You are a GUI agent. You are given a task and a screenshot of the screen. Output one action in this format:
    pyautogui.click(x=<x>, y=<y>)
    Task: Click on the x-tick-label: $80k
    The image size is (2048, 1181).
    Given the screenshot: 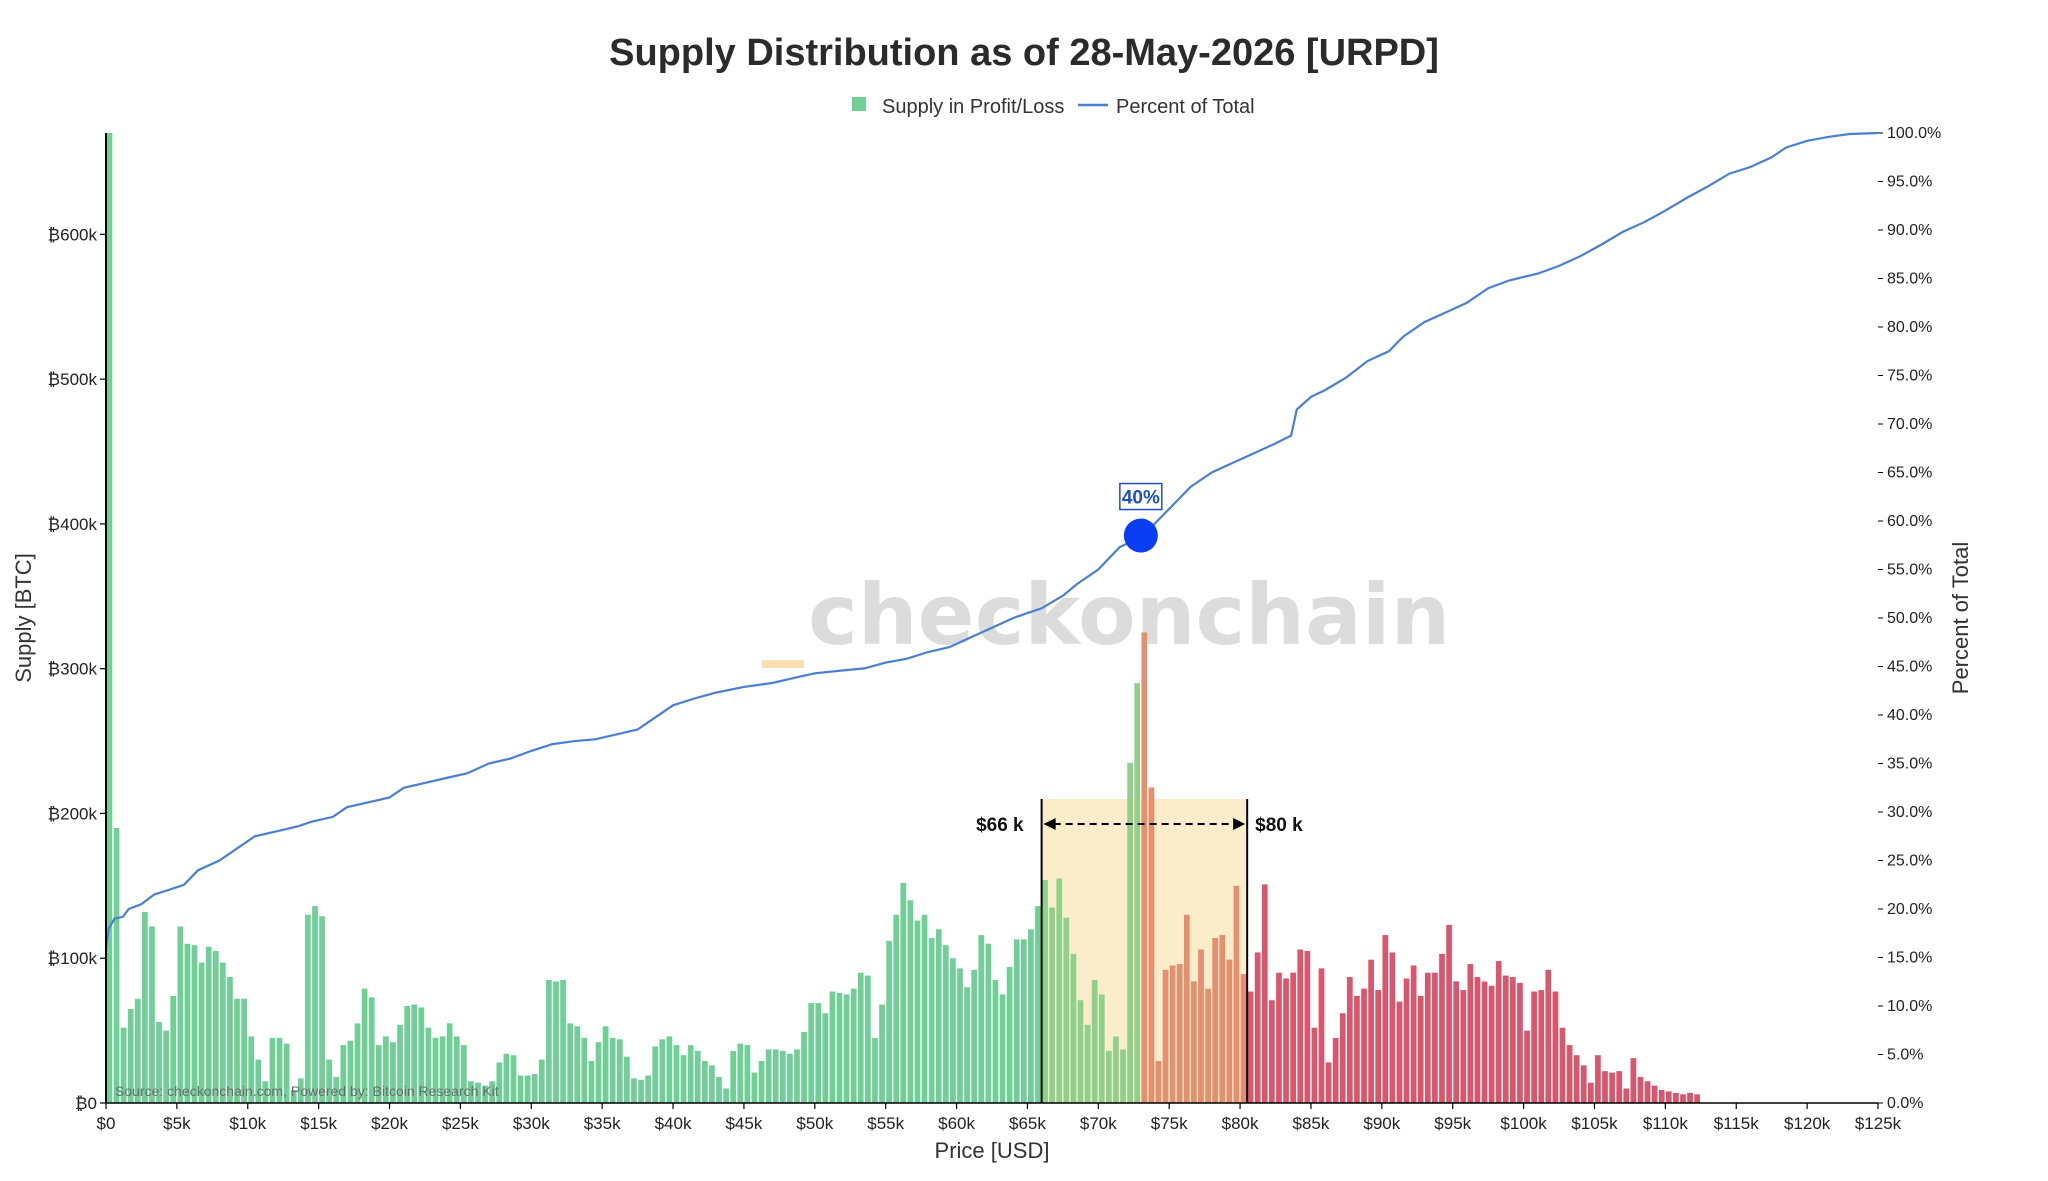 What is the action you would take?
    pyautogui.click(x=1240, y=1123)
    